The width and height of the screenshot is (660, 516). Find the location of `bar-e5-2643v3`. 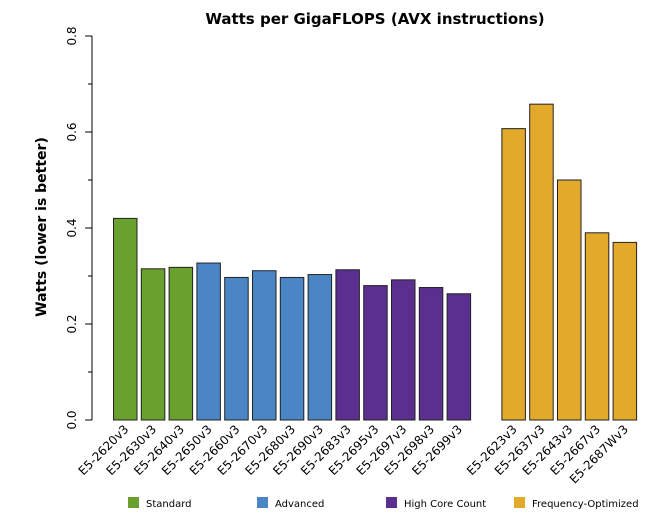

bar-e5-2643v3 is located at coordinates (569, 300).